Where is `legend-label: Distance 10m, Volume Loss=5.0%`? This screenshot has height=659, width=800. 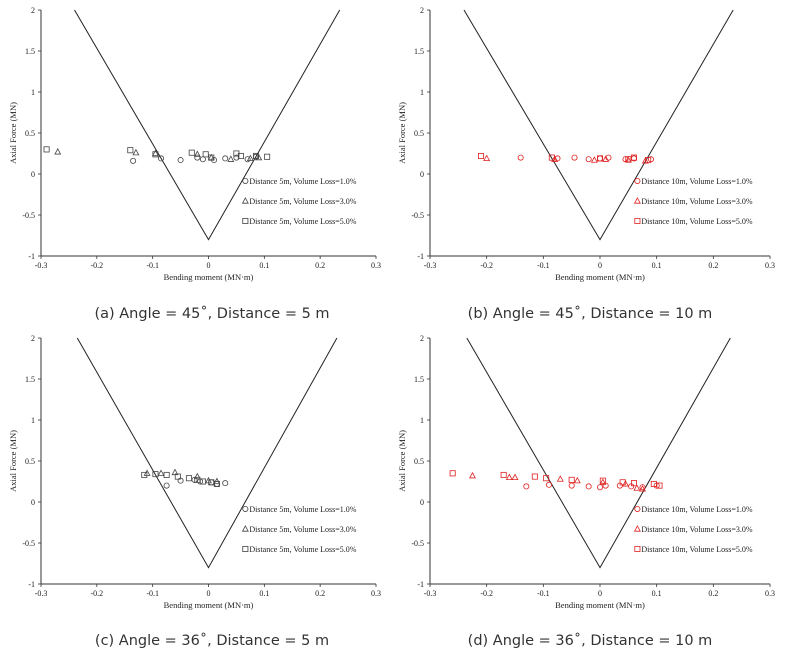
legend-label: Distance 10m, Volume Loss=5.0% is located at coordinates (696, 549).